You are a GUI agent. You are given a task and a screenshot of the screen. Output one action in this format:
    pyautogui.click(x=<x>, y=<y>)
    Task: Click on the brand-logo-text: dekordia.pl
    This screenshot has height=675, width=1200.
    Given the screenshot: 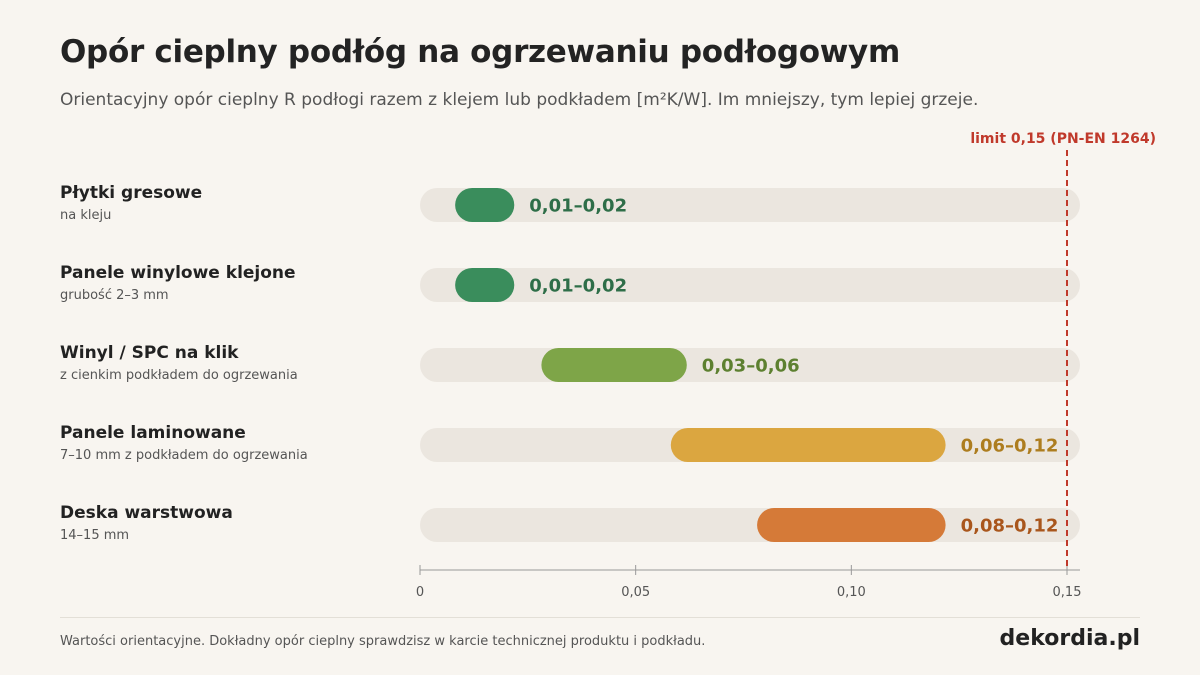 What is the action you would take?
    pyautogui.click(x=1069, y=638)
    